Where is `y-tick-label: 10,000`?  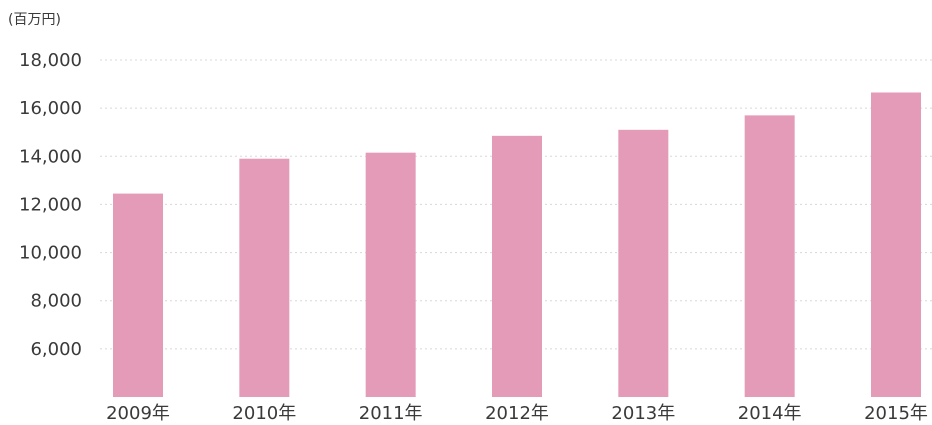 y-tick-label: 10,000 is located at coordinates (50, 253).